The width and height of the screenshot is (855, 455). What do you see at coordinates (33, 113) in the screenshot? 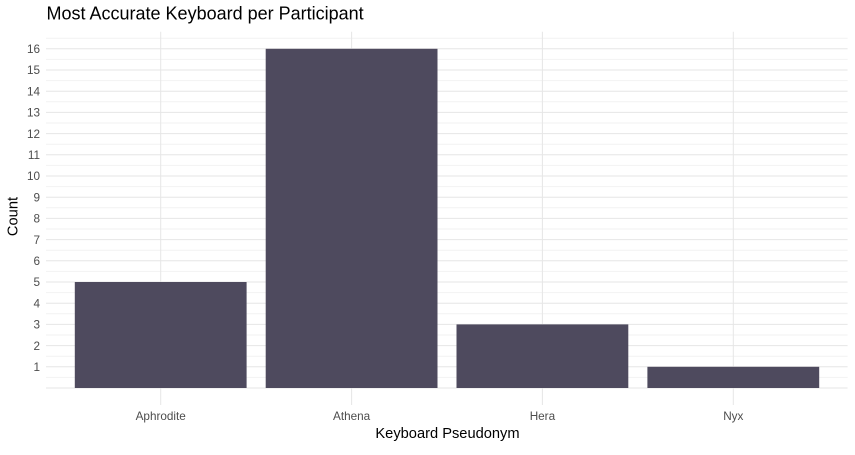
I see `svg-text: 13` at bounding box center [33, 113].